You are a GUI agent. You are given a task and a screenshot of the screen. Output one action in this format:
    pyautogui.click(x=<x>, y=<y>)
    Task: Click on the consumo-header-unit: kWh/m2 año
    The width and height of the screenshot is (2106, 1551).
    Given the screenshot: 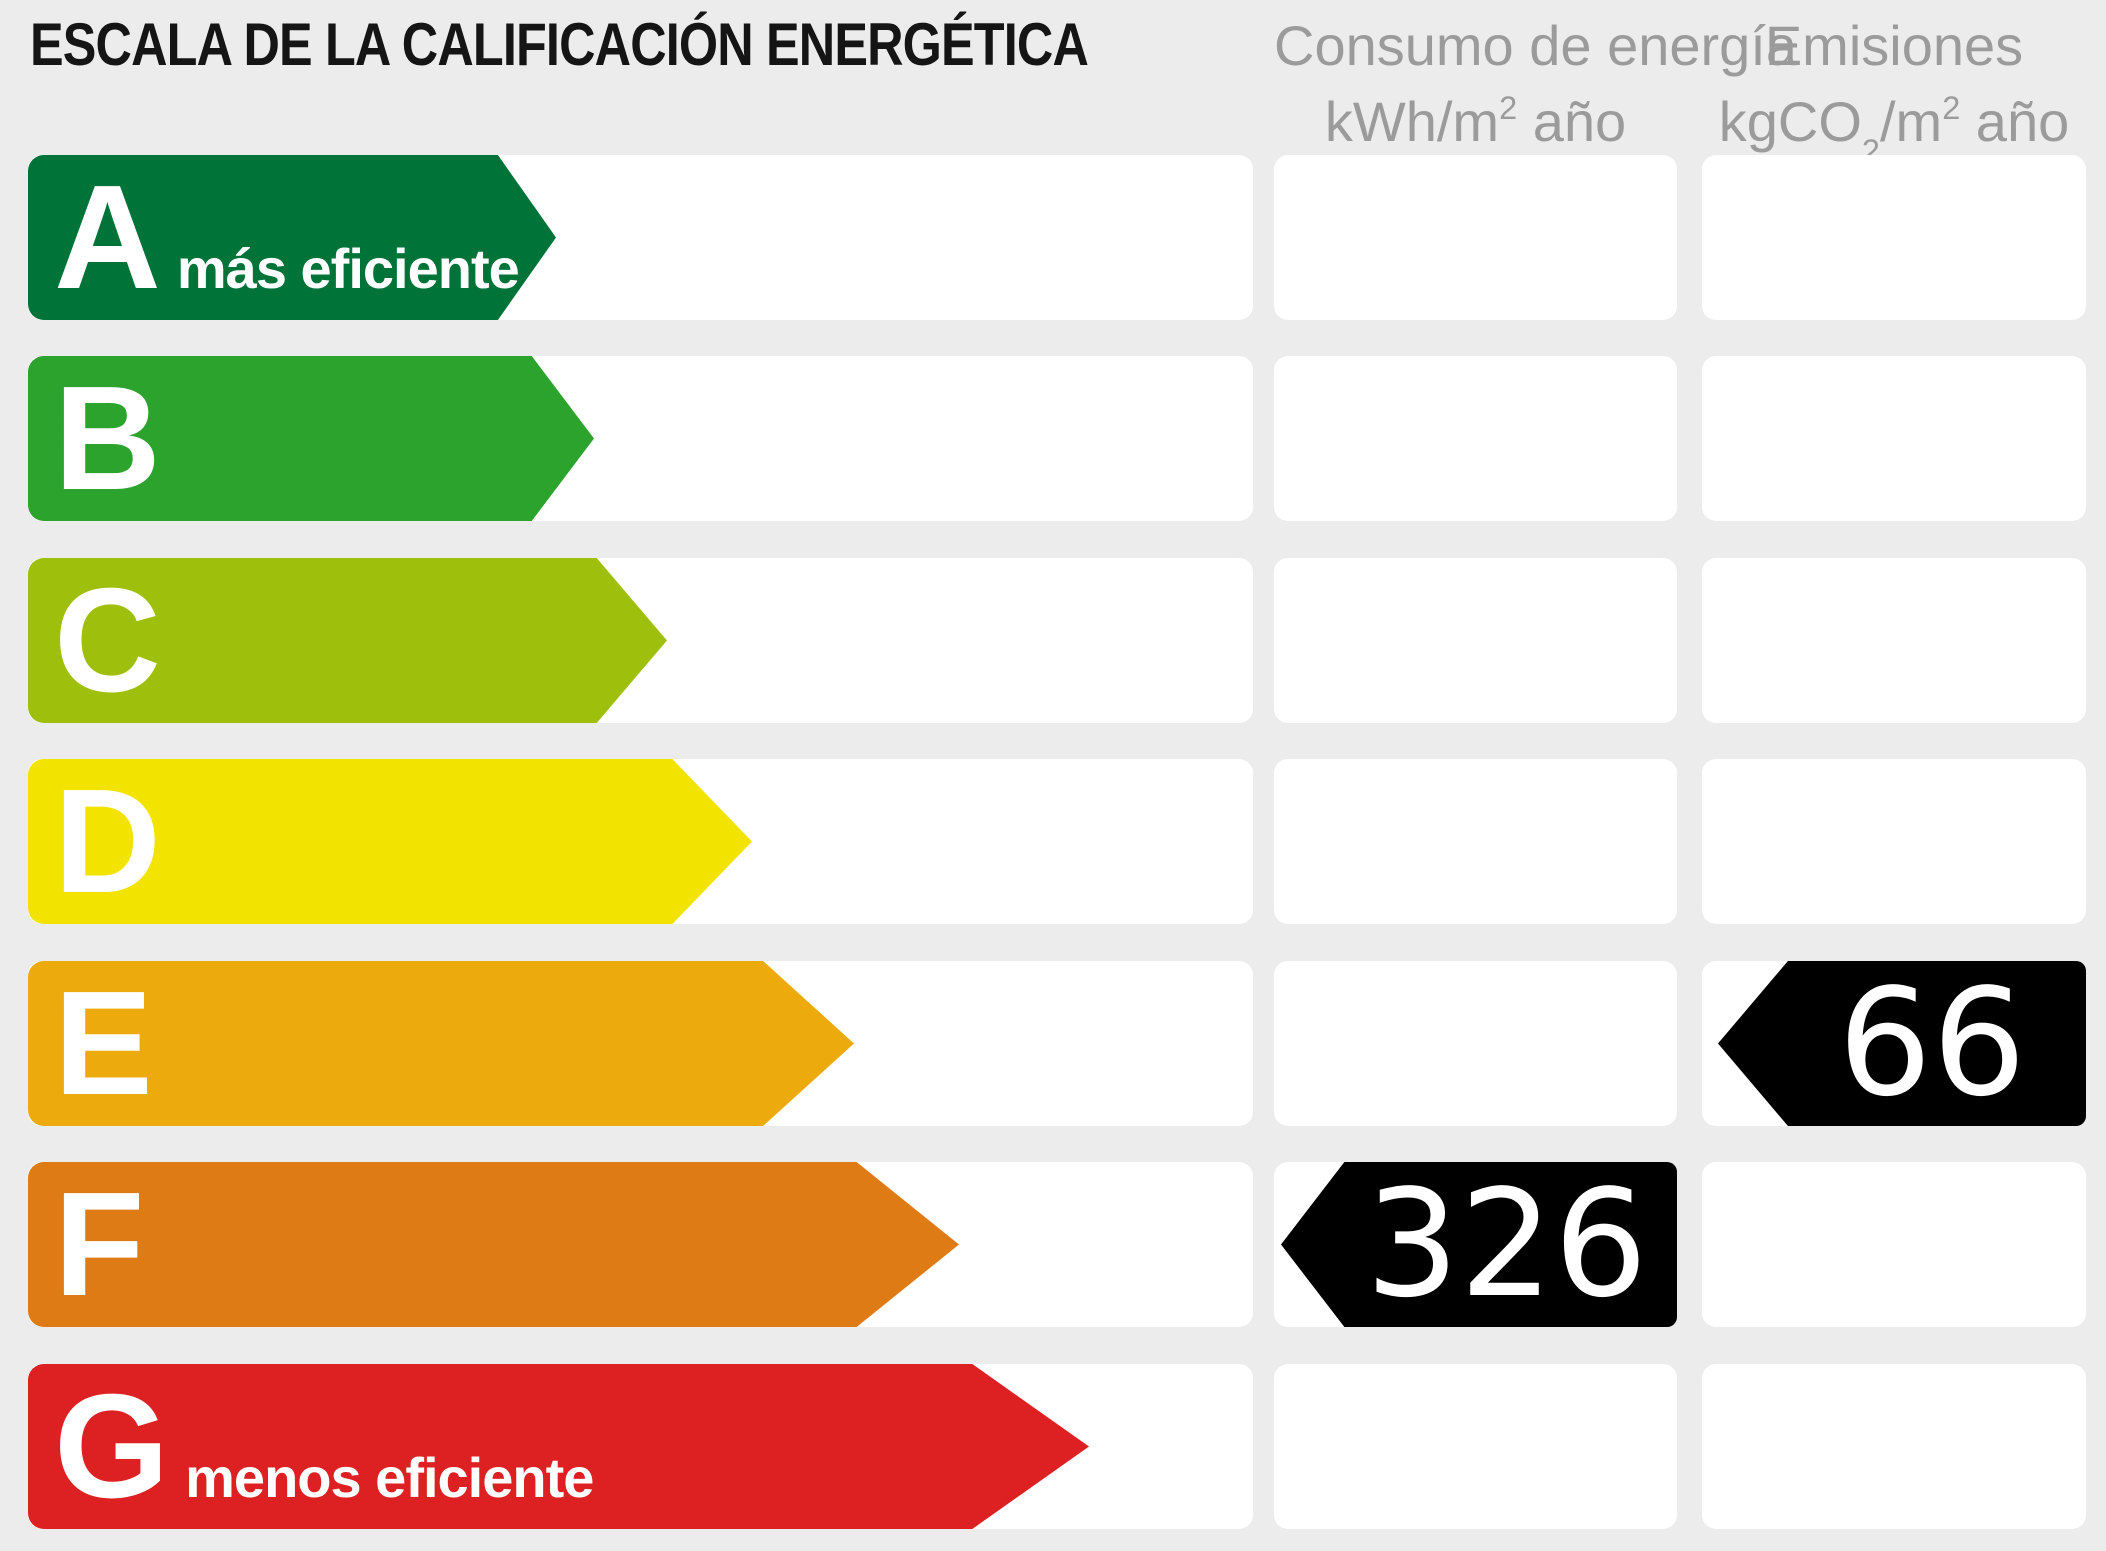 What is the action you would take?
    pyautogui.click(x=1475, y=121)
    